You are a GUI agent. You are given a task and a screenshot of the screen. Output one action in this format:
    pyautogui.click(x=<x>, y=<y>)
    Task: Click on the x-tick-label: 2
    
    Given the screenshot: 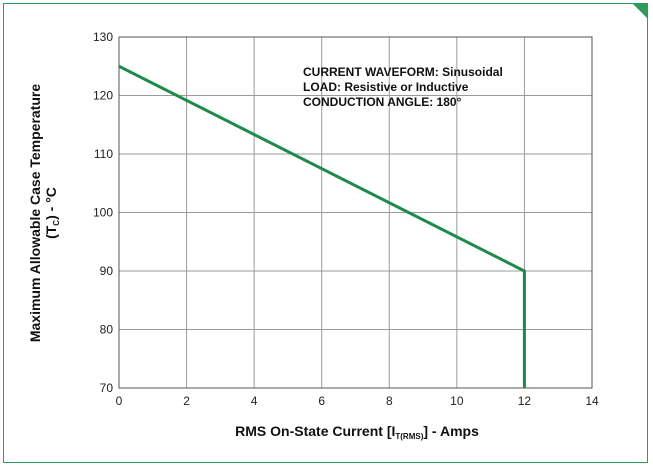 What is the action you would take?
    pyautogui.click(x=186, y=401)
    